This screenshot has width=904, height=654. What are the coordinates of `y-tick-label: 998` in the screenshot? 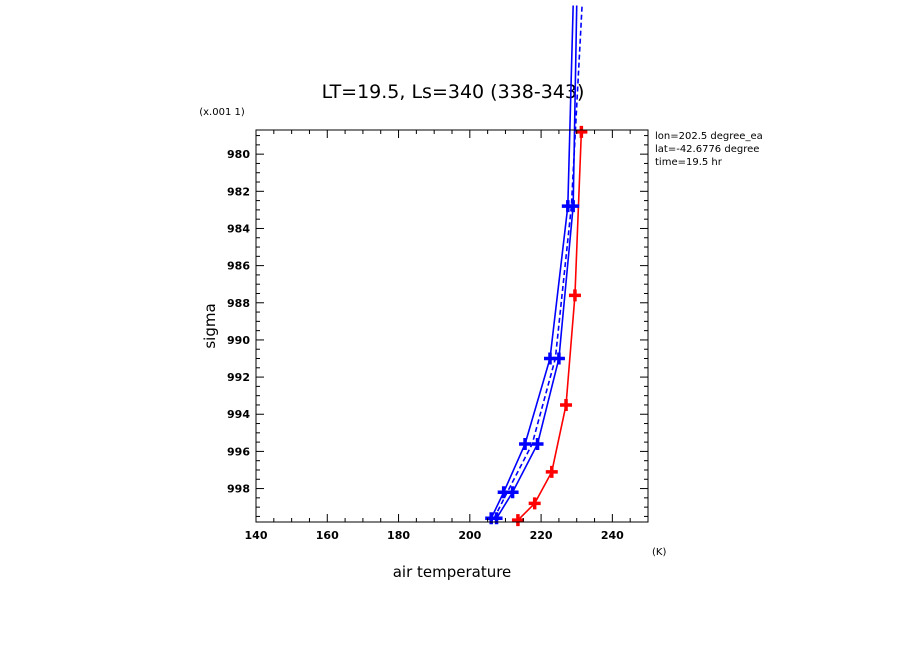 It's located at (238, 489).